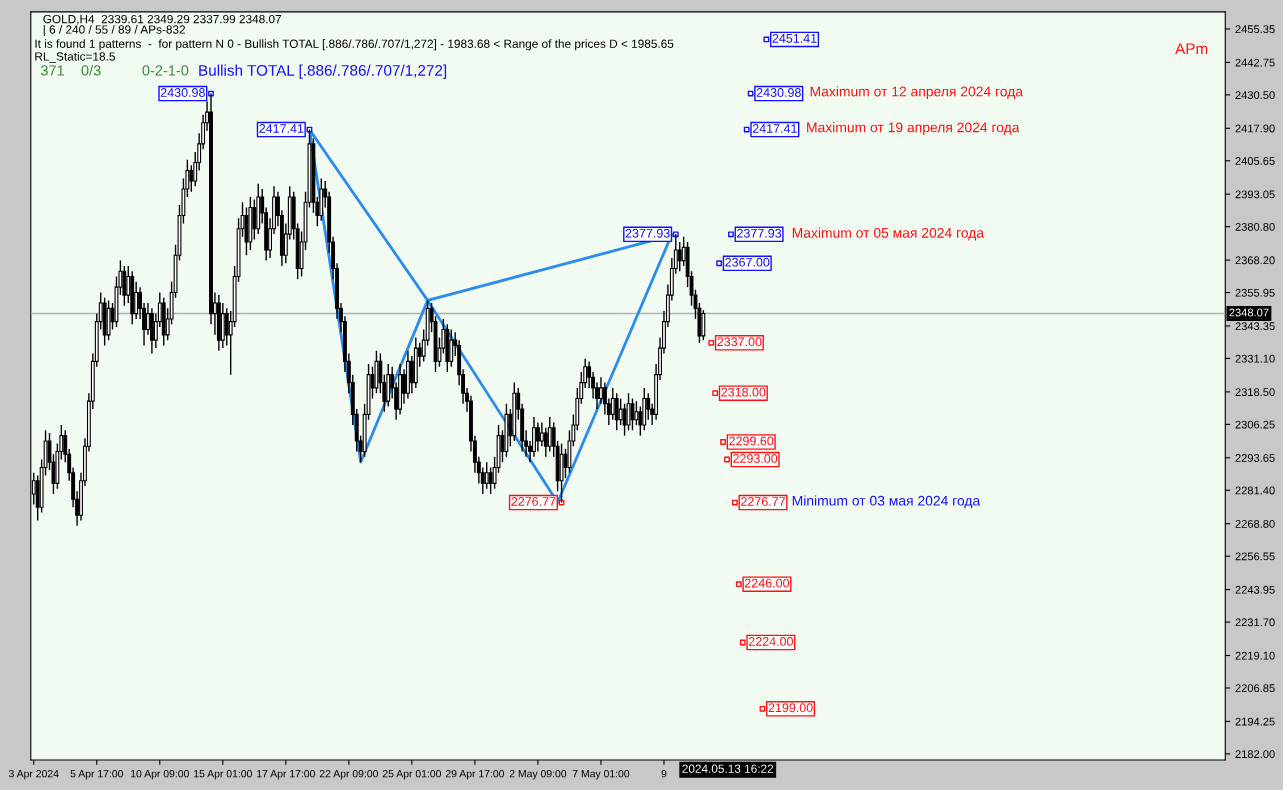 This screenshot has width=1283, height=790. Describe the element at coordinates (323, 71) in the screenshot. I see `annotation: Bullish TOTAL [.886/.786/.707/1,272]` at that location.